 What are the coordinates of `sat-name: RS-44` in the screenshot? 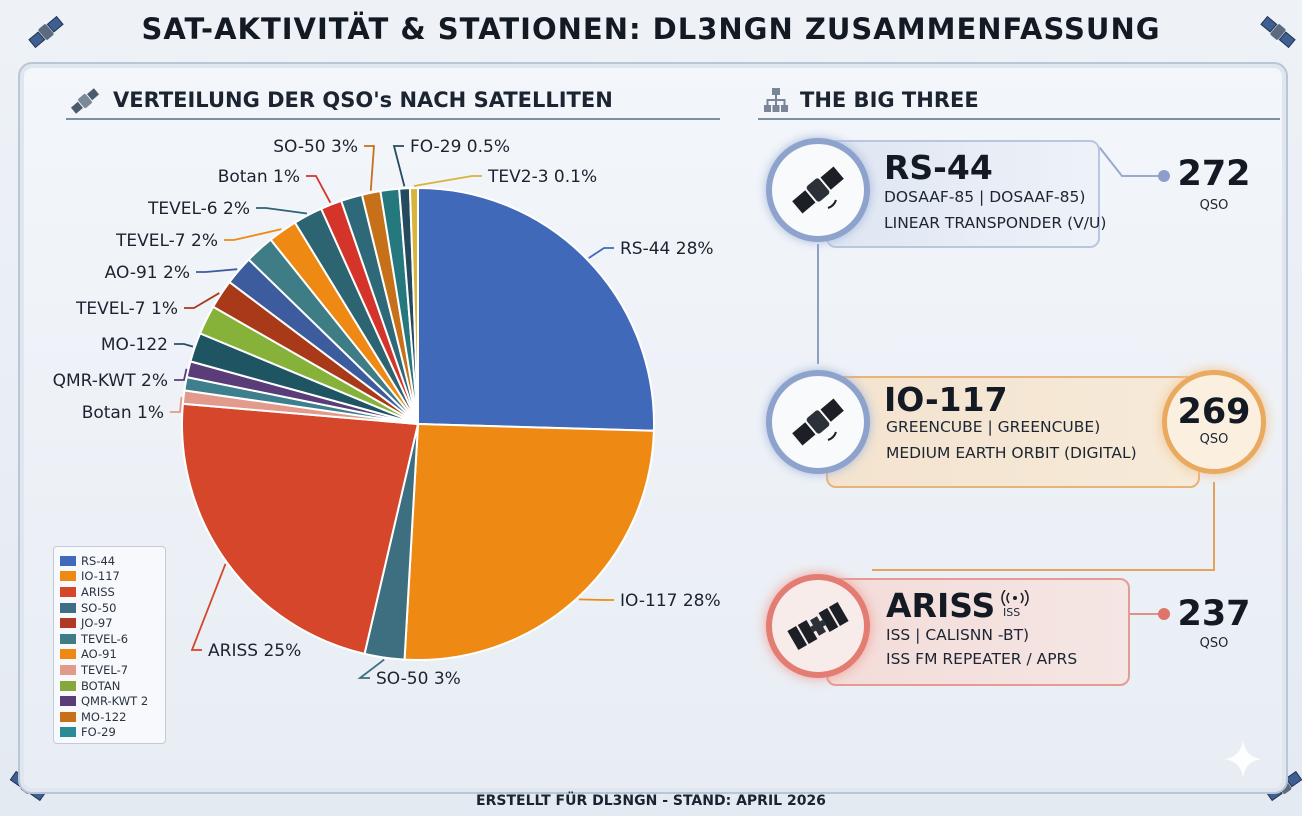 It's located at (938, 167).